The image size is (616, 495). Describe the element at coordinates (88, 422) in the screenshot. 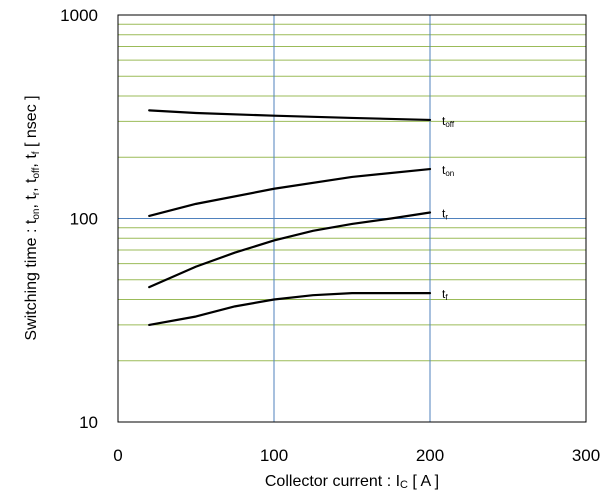

I see `y-tick-label: 10` at that location.